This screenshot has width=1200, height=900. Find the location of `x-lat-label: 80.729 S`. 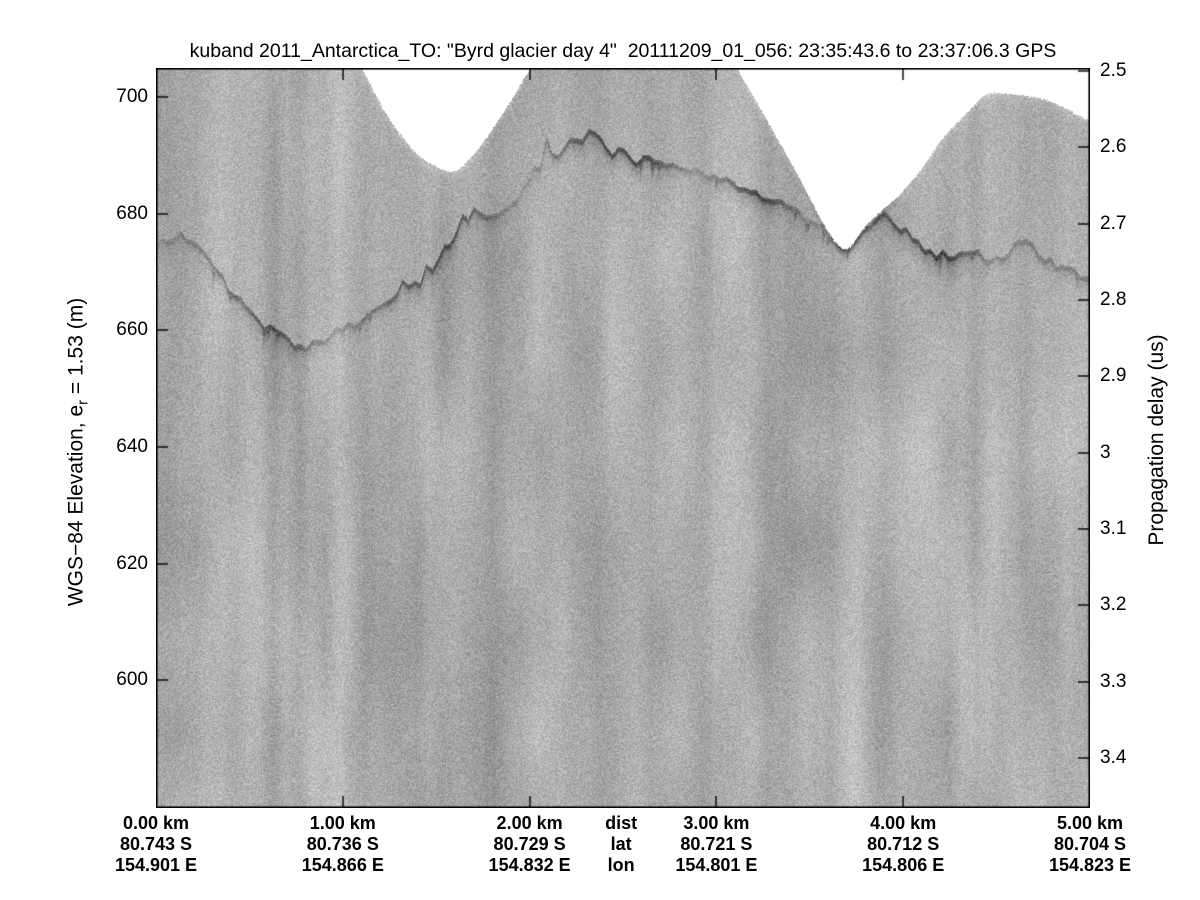

x-lat-label: 80.729 S is located at coordinates (529, 844).